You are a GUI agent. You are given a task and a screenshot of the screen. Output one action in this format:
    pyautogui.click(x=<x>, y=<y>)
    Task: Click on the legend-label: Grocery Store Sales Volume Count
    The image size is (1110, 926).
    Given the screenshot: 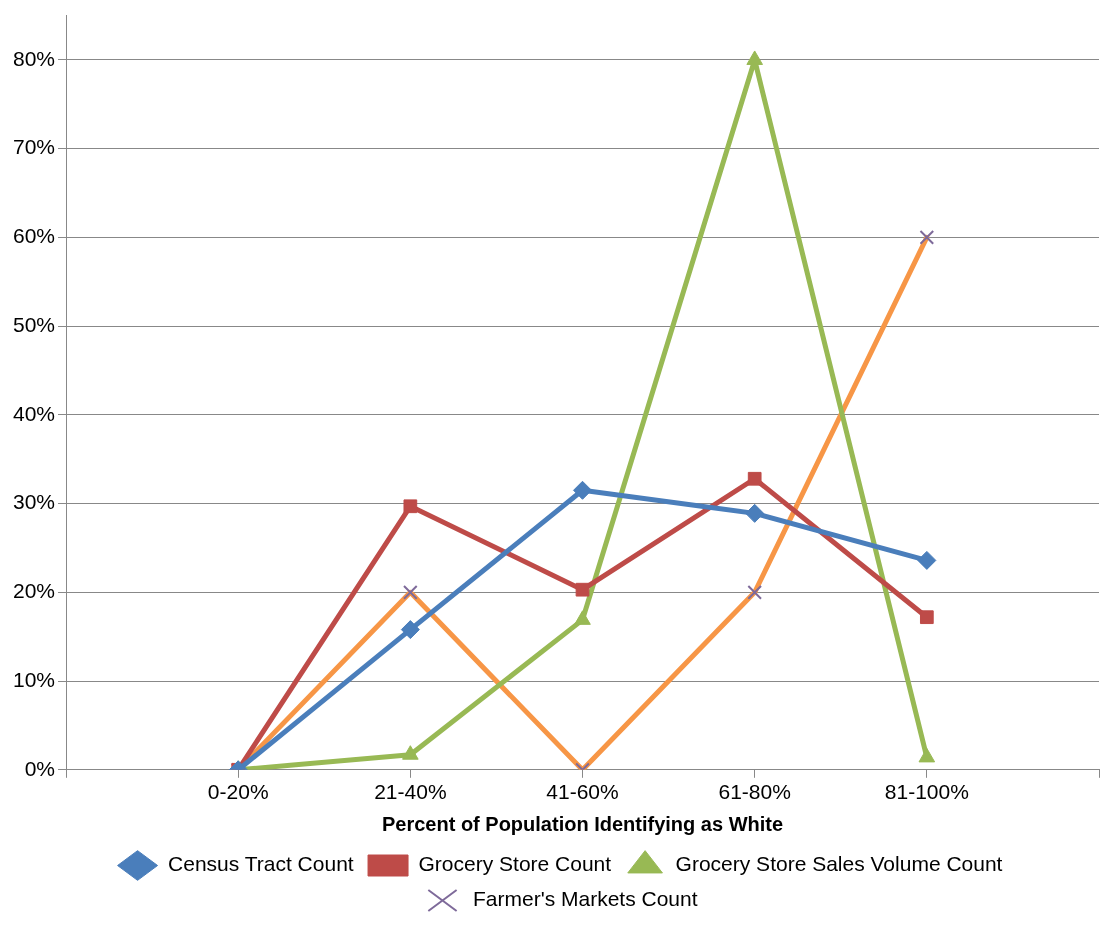 What is the action you would take?
    pyautogui.click(x=839, y=864)
    